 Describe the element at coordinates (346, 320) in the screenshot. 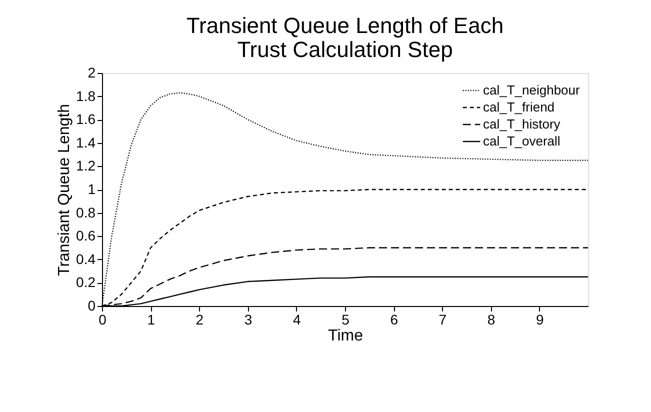

I see `x-tick-label: 5` at that location.